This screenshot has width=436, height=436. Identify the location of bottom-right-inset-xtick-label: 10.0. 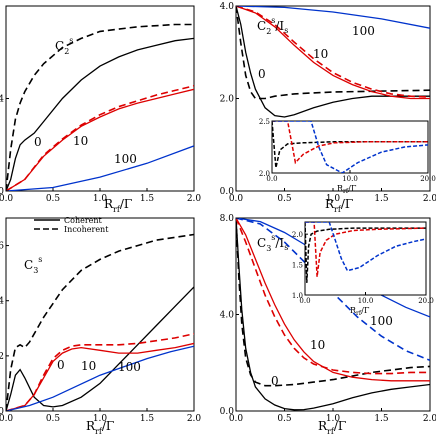
(366, 301).